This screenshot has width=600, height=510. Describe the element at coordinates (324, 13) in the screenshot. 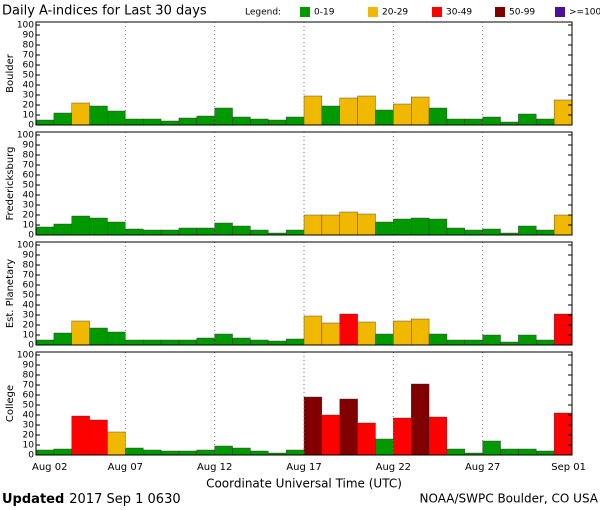

I see `legend-text: 0-19` at that location.